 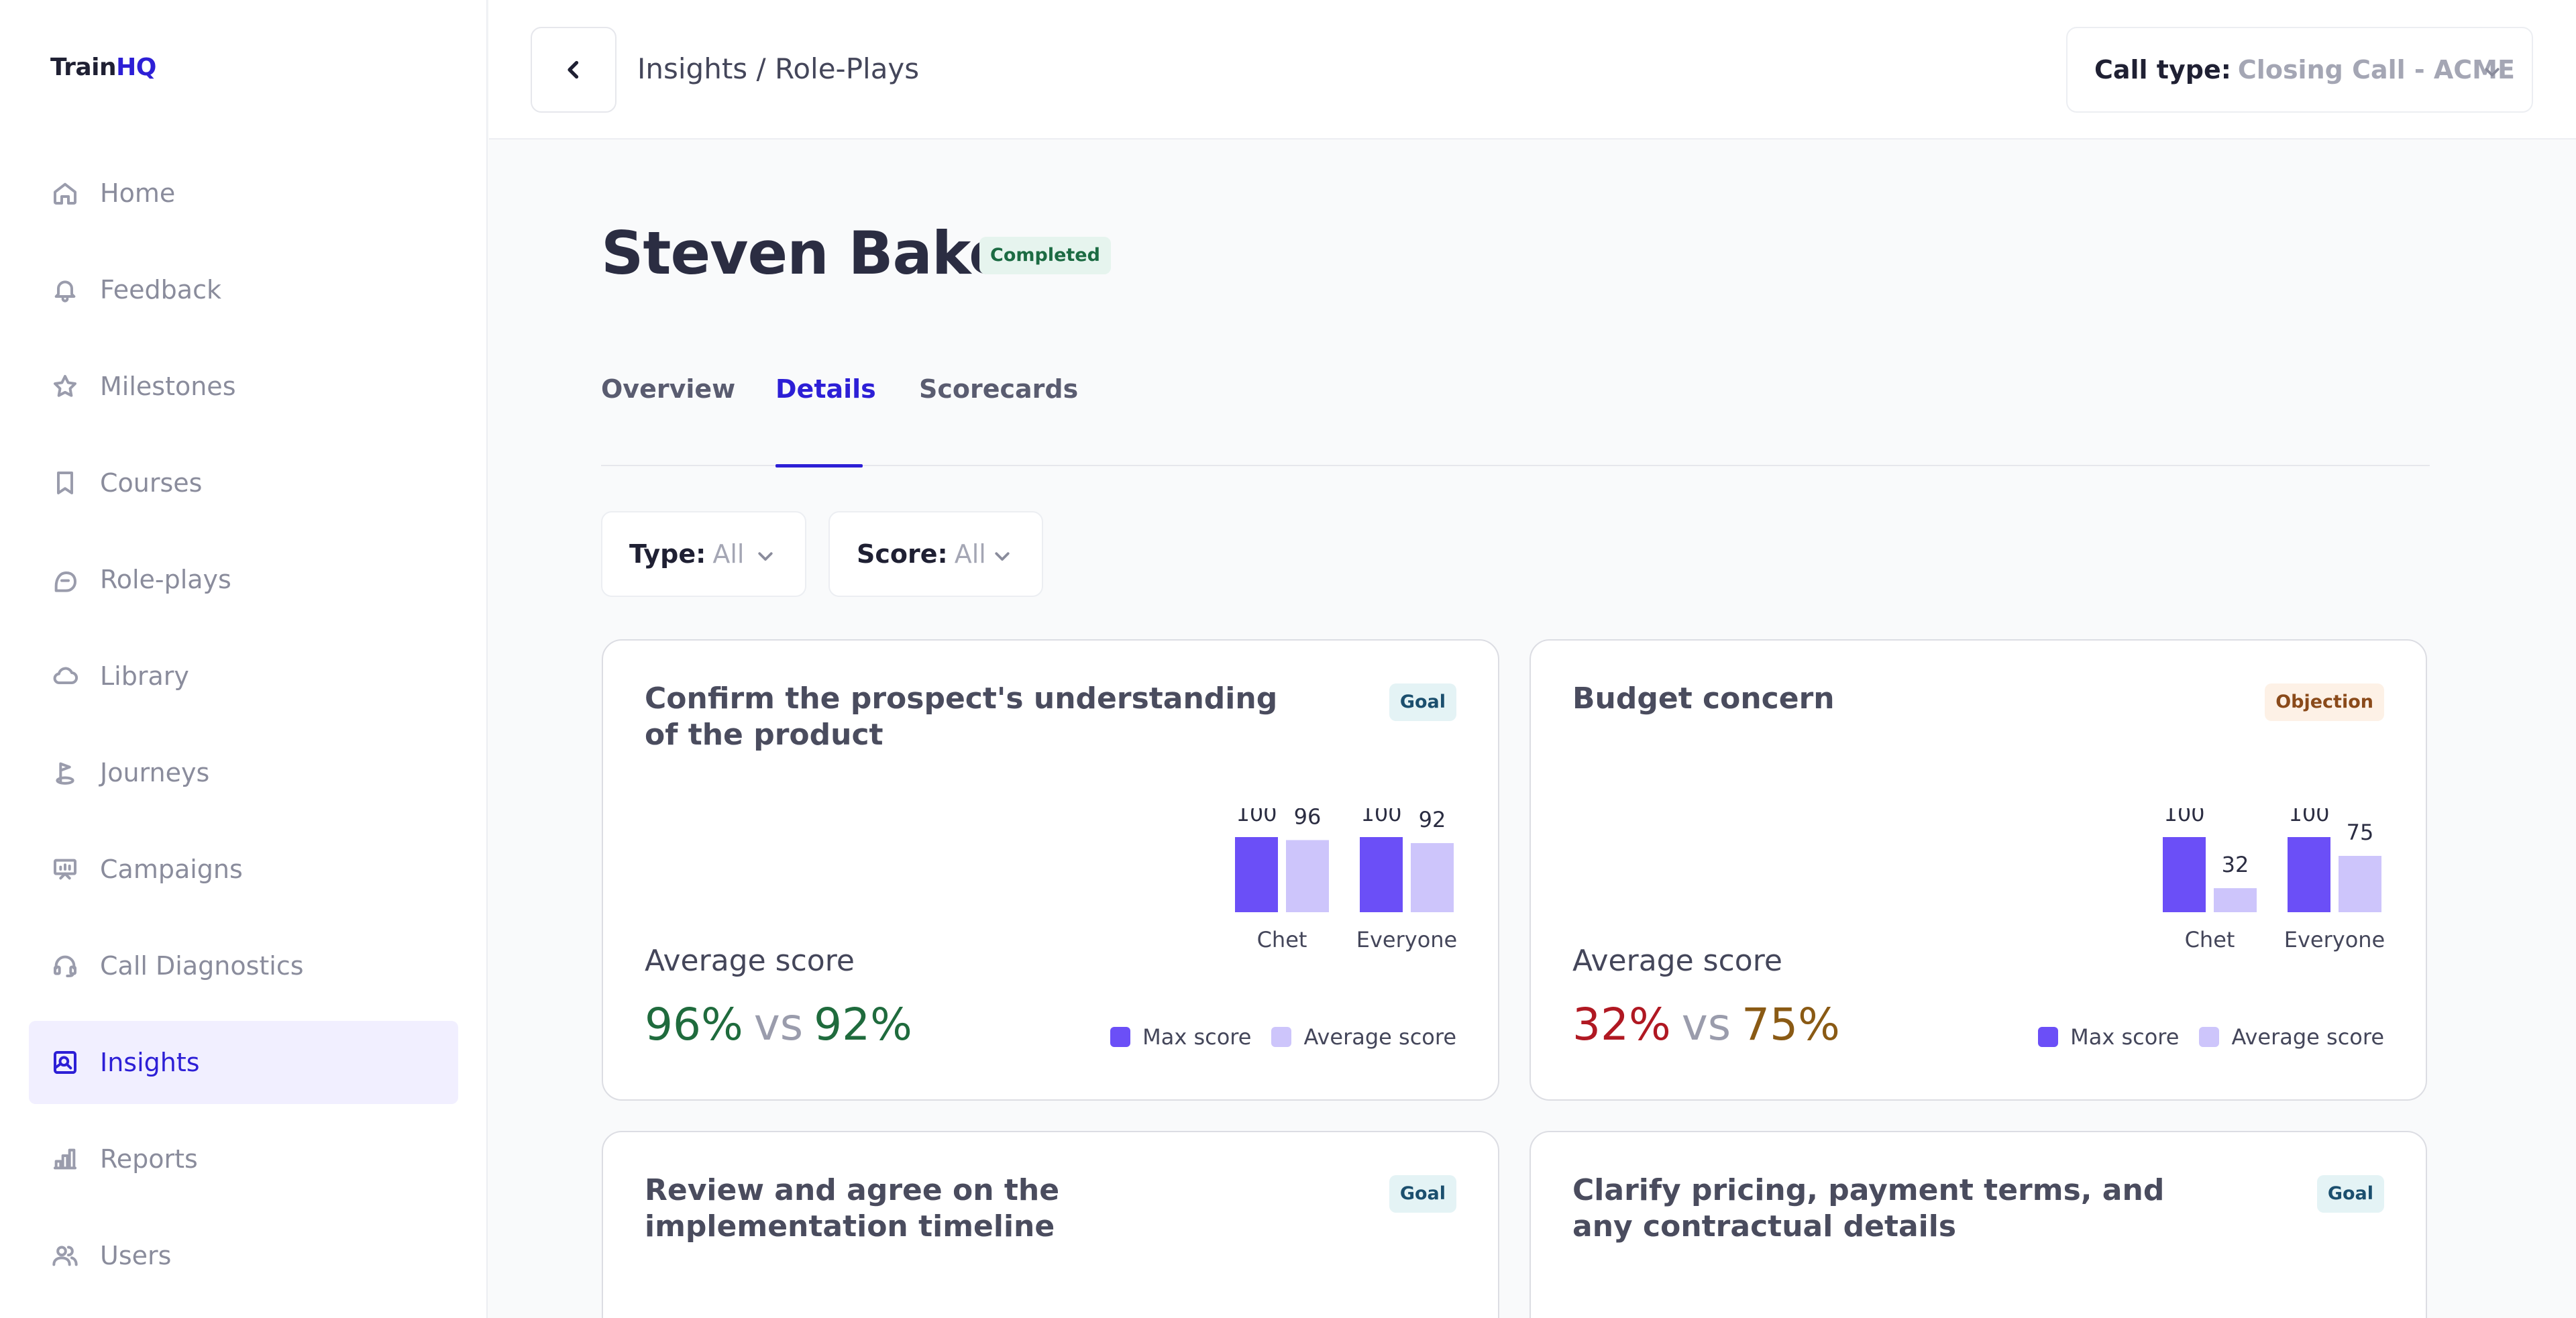 What do you see at coordinates (155, 772) in the screenshot?
I see `sidebar-item-label: Journeys` at bounding box center [155, 772].